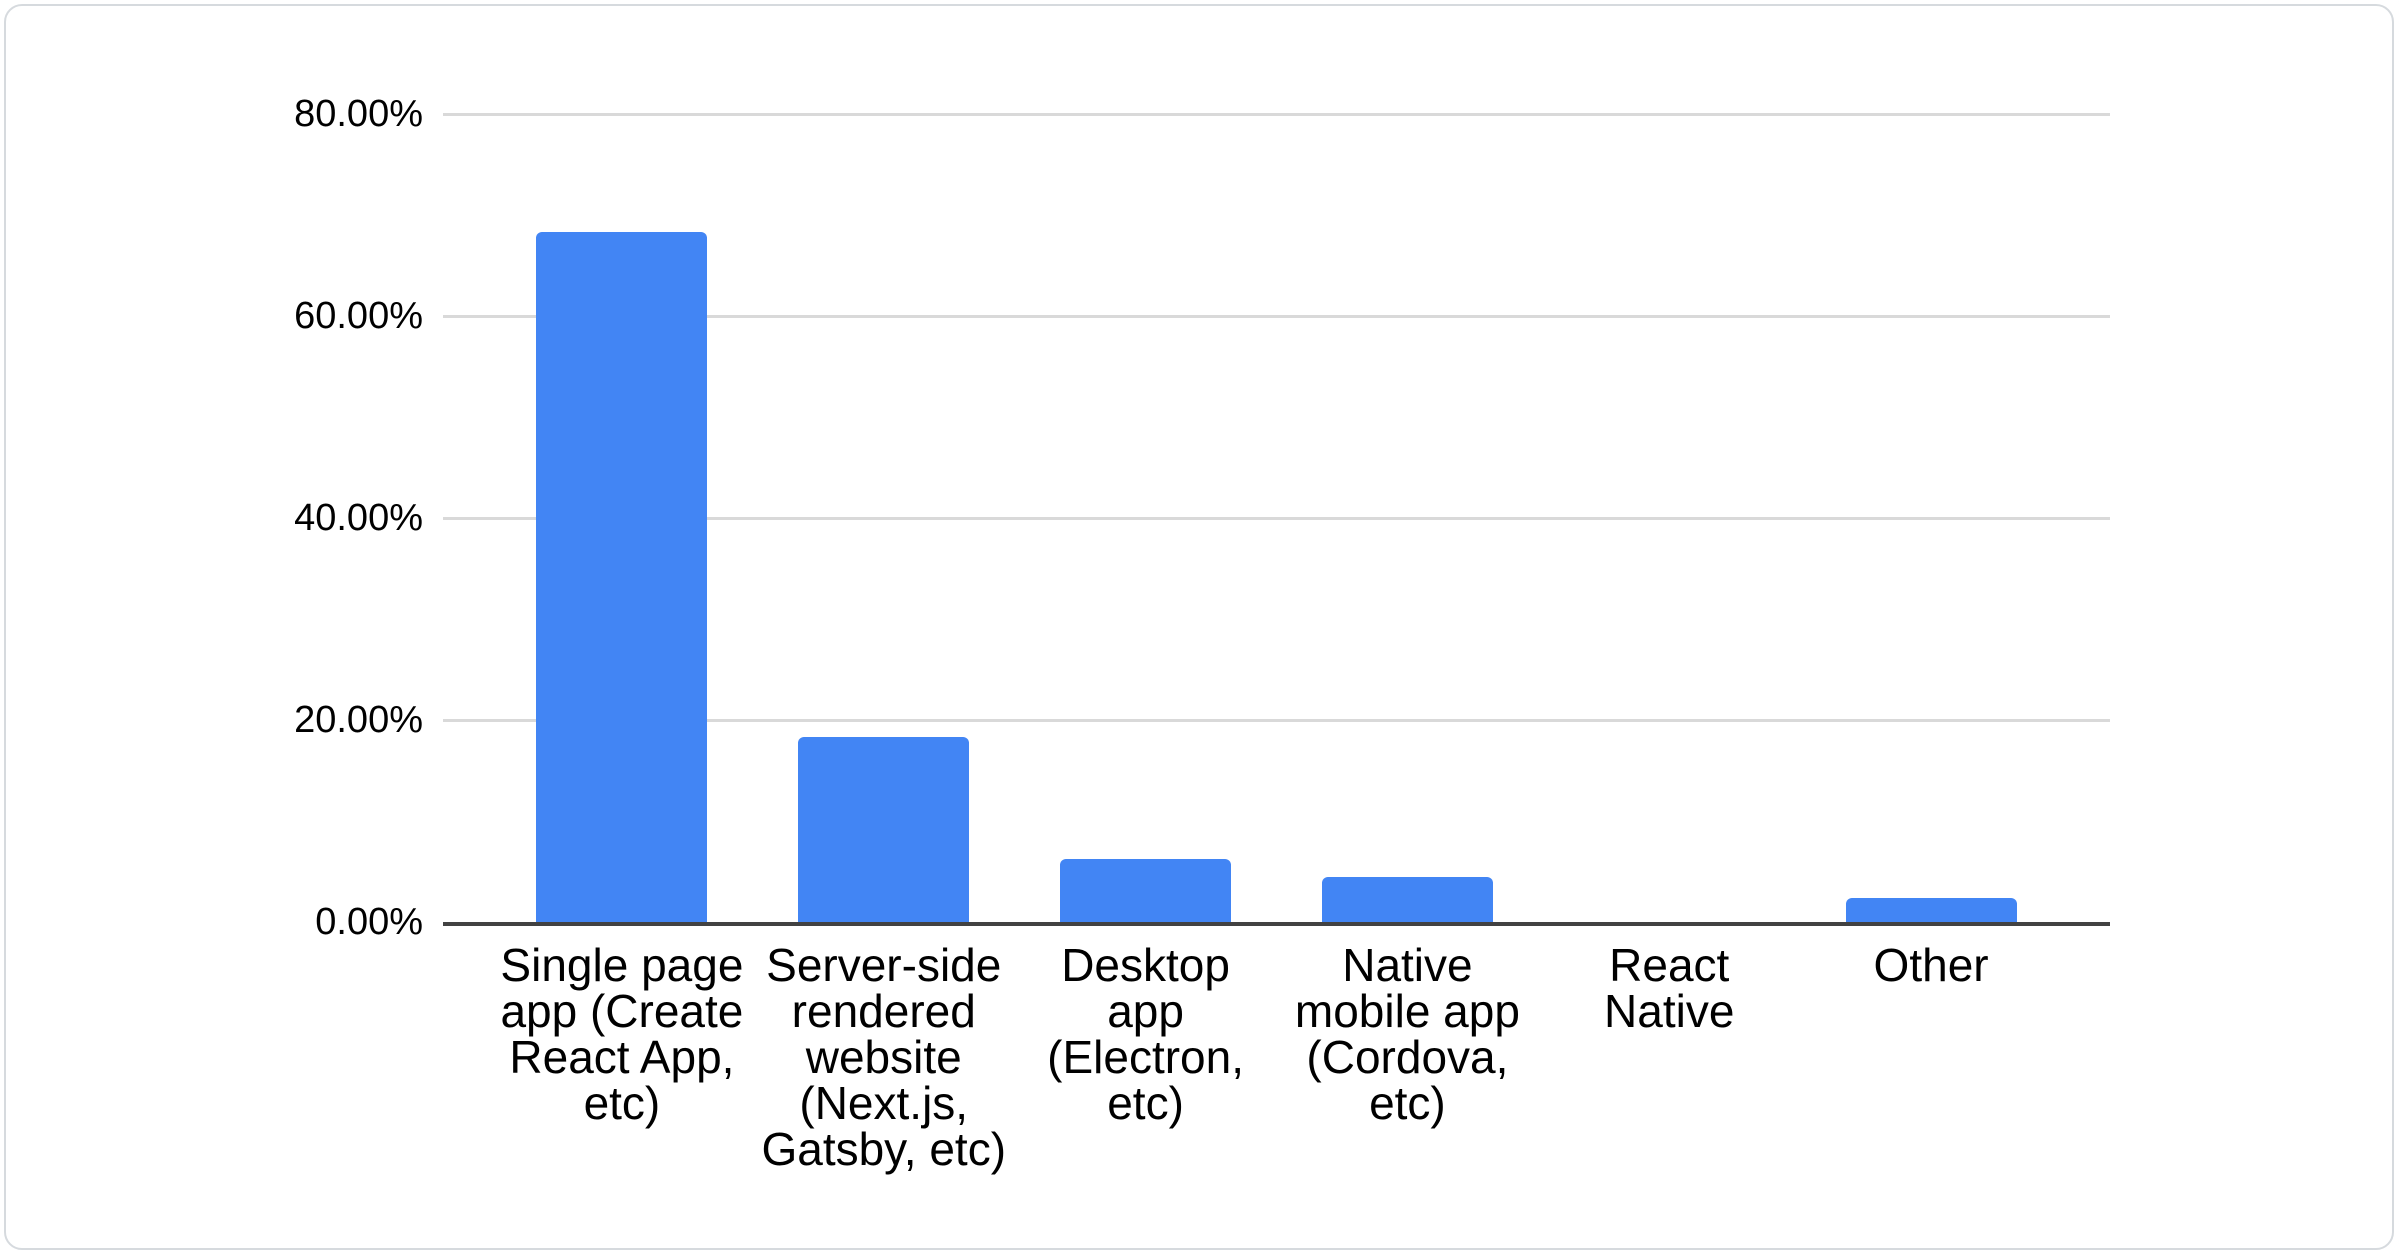 The width and height of the screenshot is (2400, 1256). I want to click on x-axis-category-label: Other, so click(1931, 965).